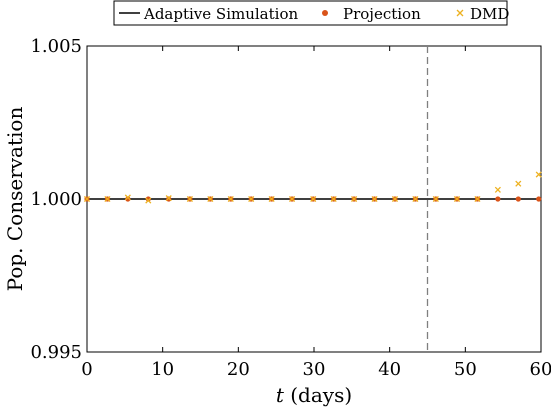  I want to click on x-tick-label: 0, so click(86, 369).